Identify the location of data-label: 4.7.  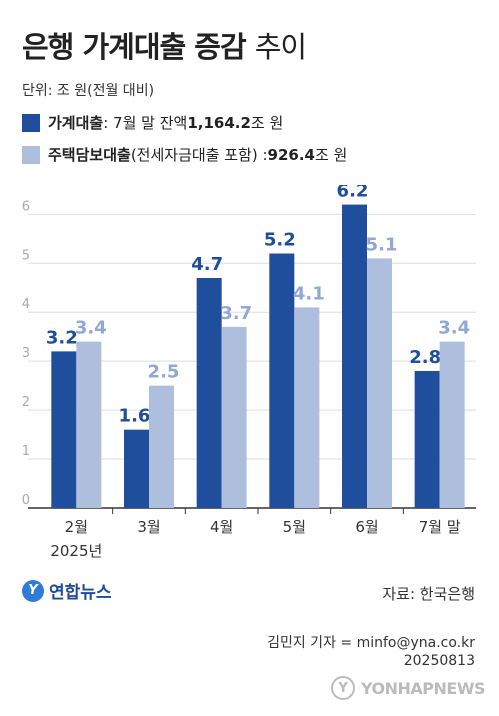
(207, 264).